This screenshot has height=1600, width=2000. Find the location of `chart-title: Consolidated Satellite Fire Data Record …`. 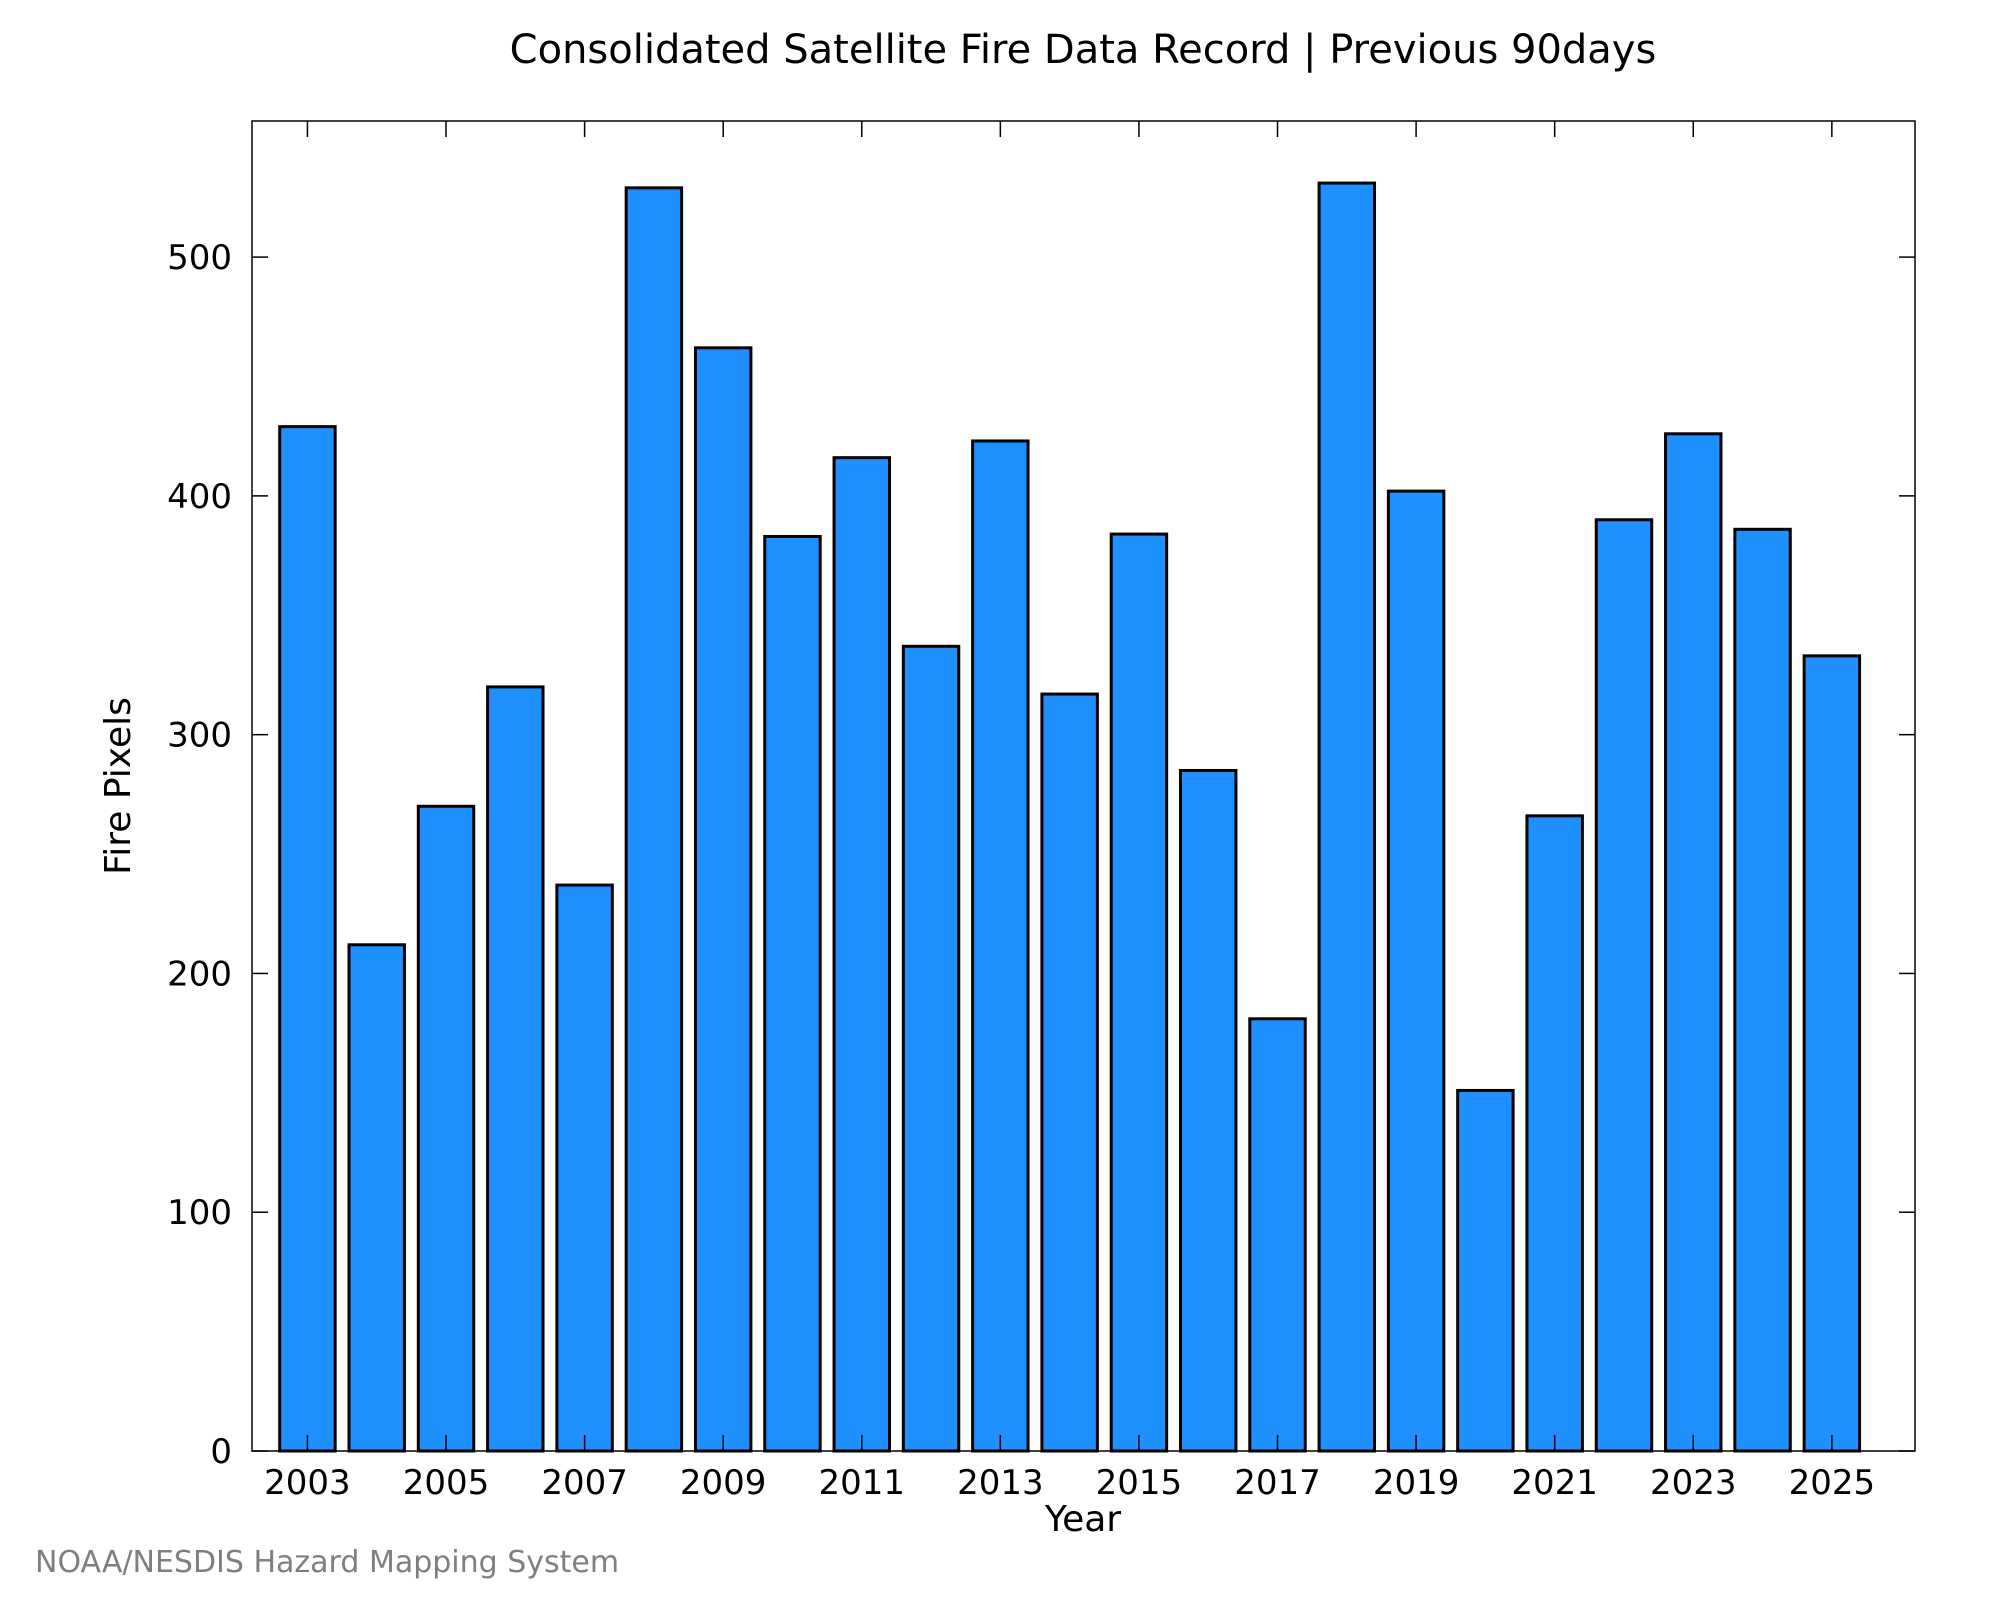

chart-title: Consolidated Satellite Fire Data Record … is located at coordinates (1083, 50).